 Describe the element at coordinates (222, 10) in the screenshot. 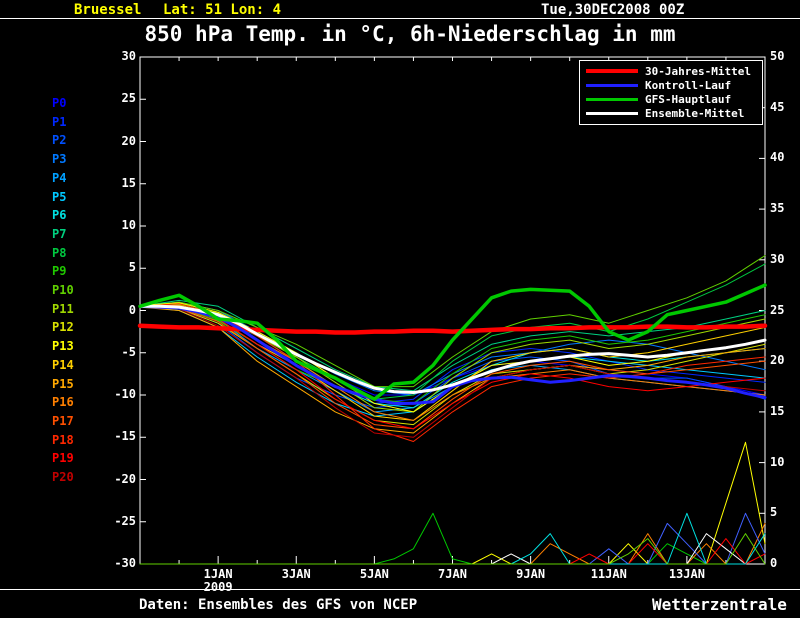

I see `station-coords: Lat: 51 Lon: 4` at that location.